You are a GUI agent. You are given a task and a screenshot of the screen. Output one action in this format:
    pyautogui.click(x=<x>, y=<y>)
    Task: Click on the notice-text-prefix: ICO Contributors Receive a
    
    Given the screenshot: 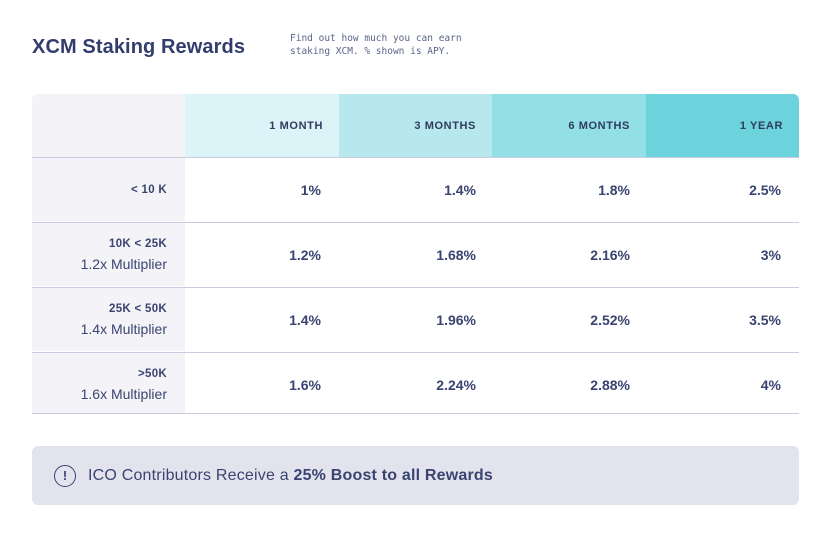 What is the action you would take?
    pyautogui.click(x=191, y=475)
    